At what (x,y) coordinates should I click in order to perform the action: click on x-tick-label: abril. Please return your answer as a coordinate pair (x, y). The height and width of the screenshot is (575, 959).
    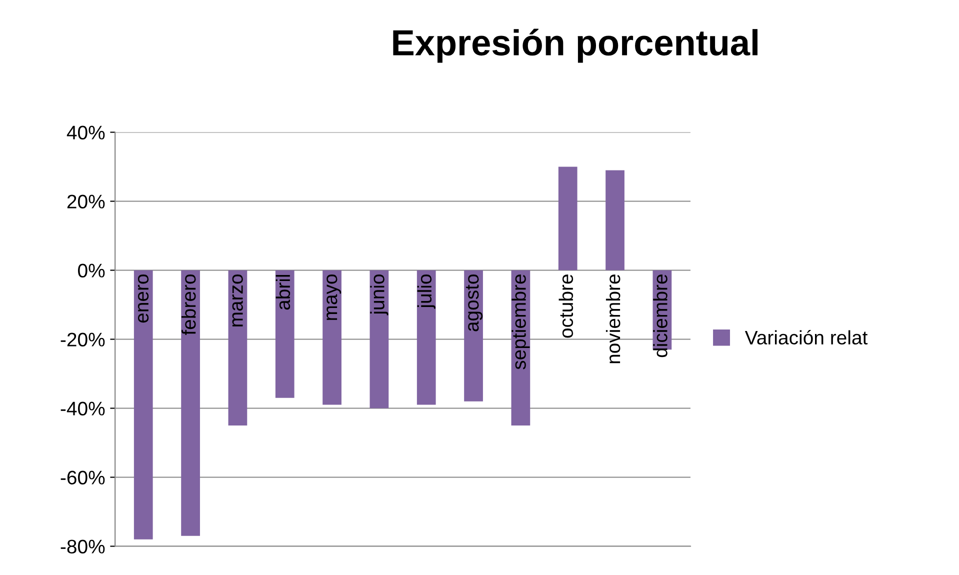
    Looking at the image, I should click on (283, 292).